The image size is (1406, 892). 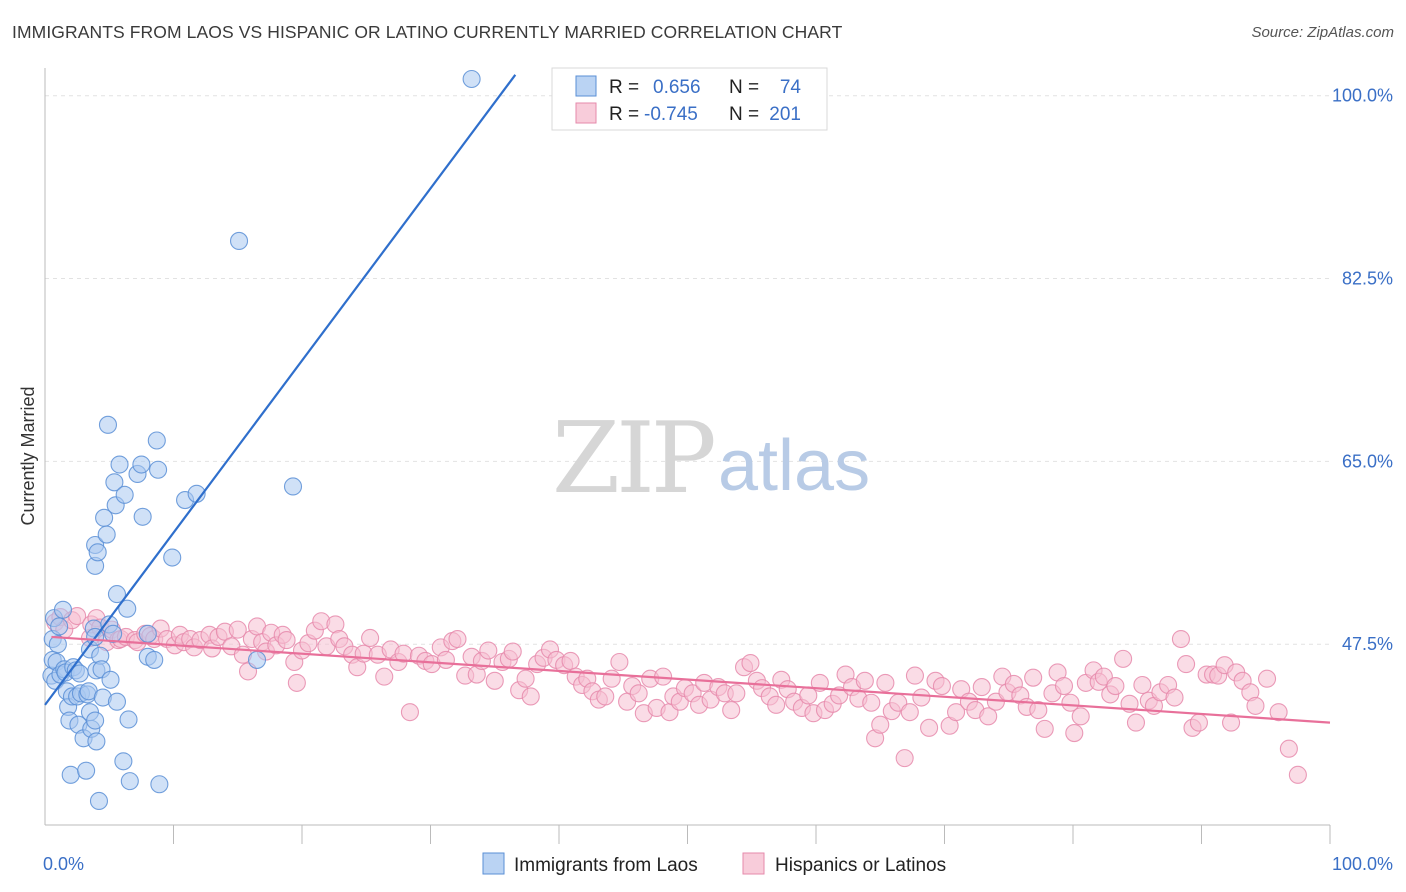 What do you see at coordinates (586, 113) in the screenshot?
I see `legend-swatch-hispanic` at bounding box center [586, 113].